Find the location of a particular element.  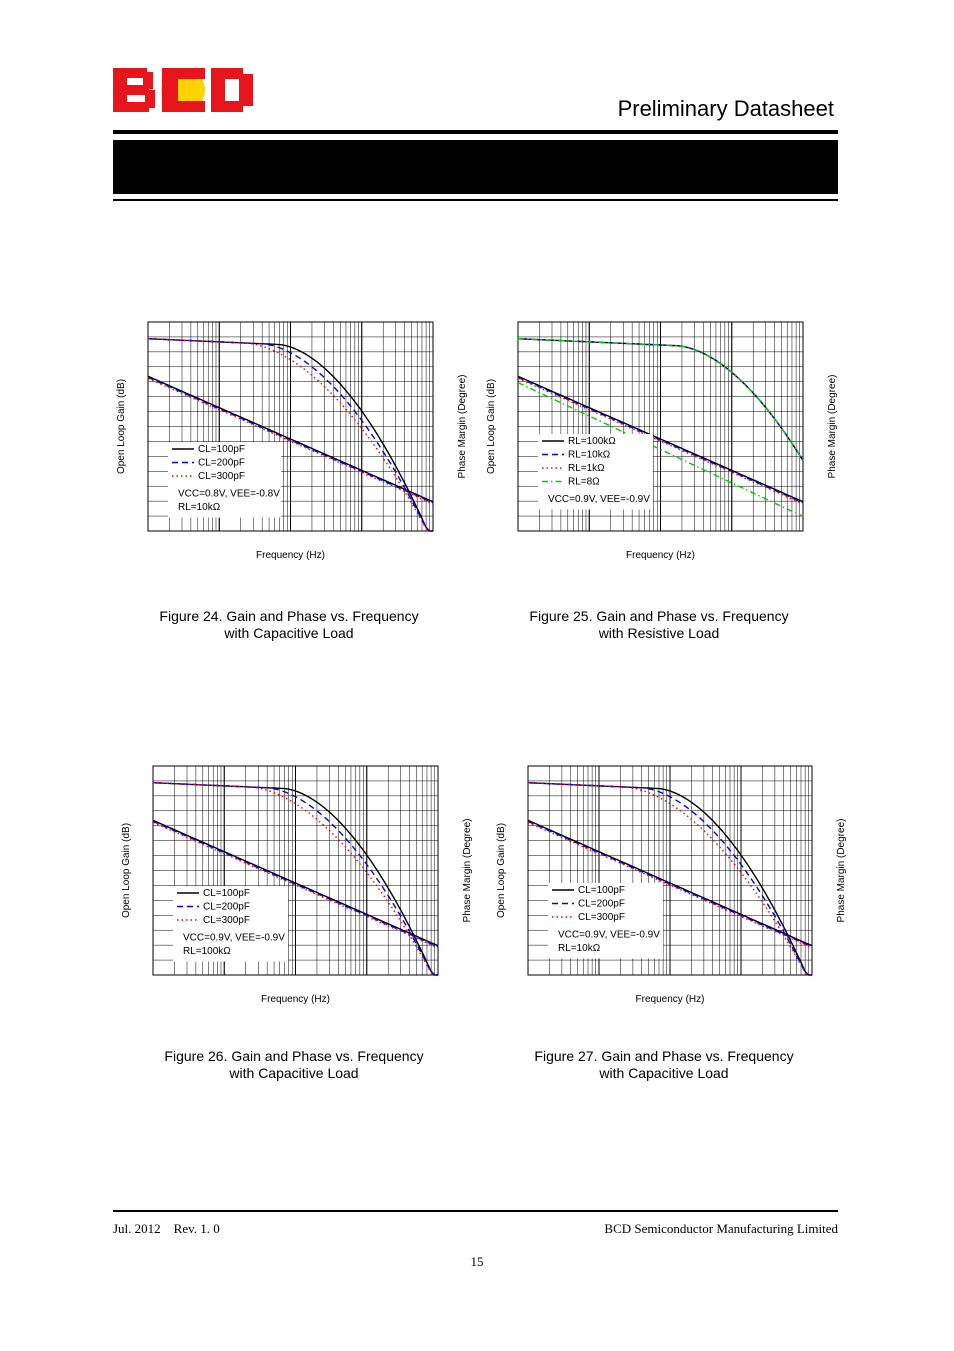

condition-label: VCC=0.8V, VEE=-0.8V is located at coordinates (229, 494).